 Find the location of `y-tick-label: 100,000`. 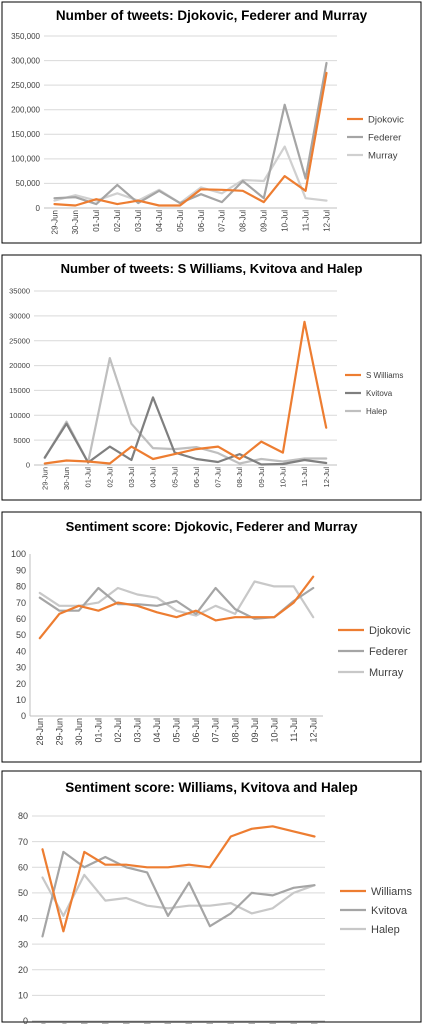

y-tick-label: 100,000 is located at coordinates (25, 159).